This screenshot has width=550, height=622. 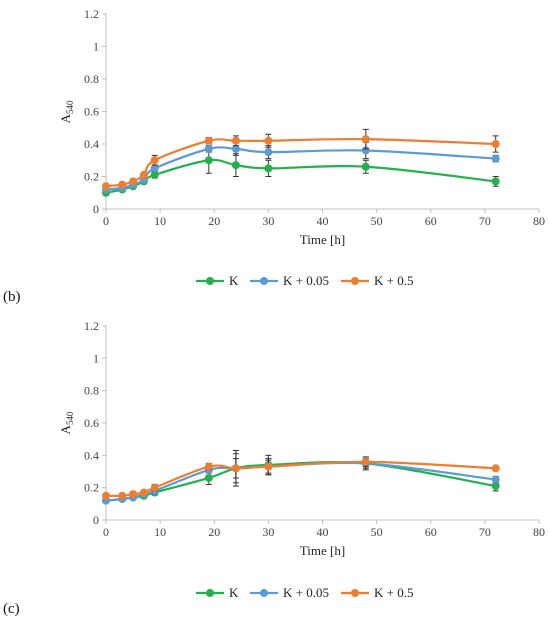 What do you see at coordinates (11, 609) in the screenshot?
I see `panel-label: (c)` at bounding box center [11, 609].